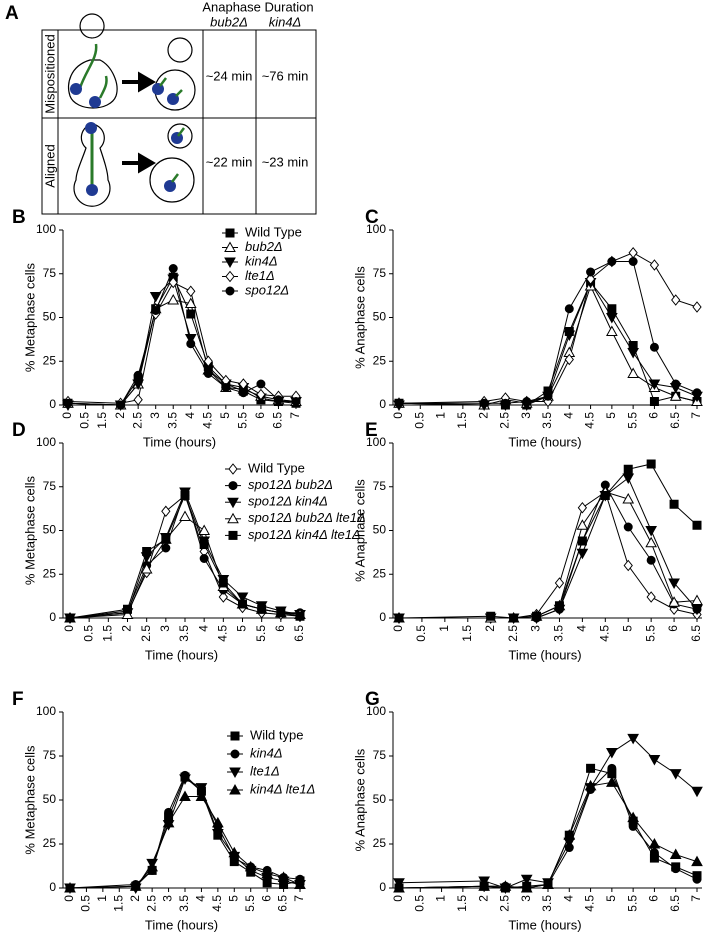 The image size is (712, 938). Describe the element at coordinates (380, 799) in the screenshot. I see `y-tick-label: 50` at that location.